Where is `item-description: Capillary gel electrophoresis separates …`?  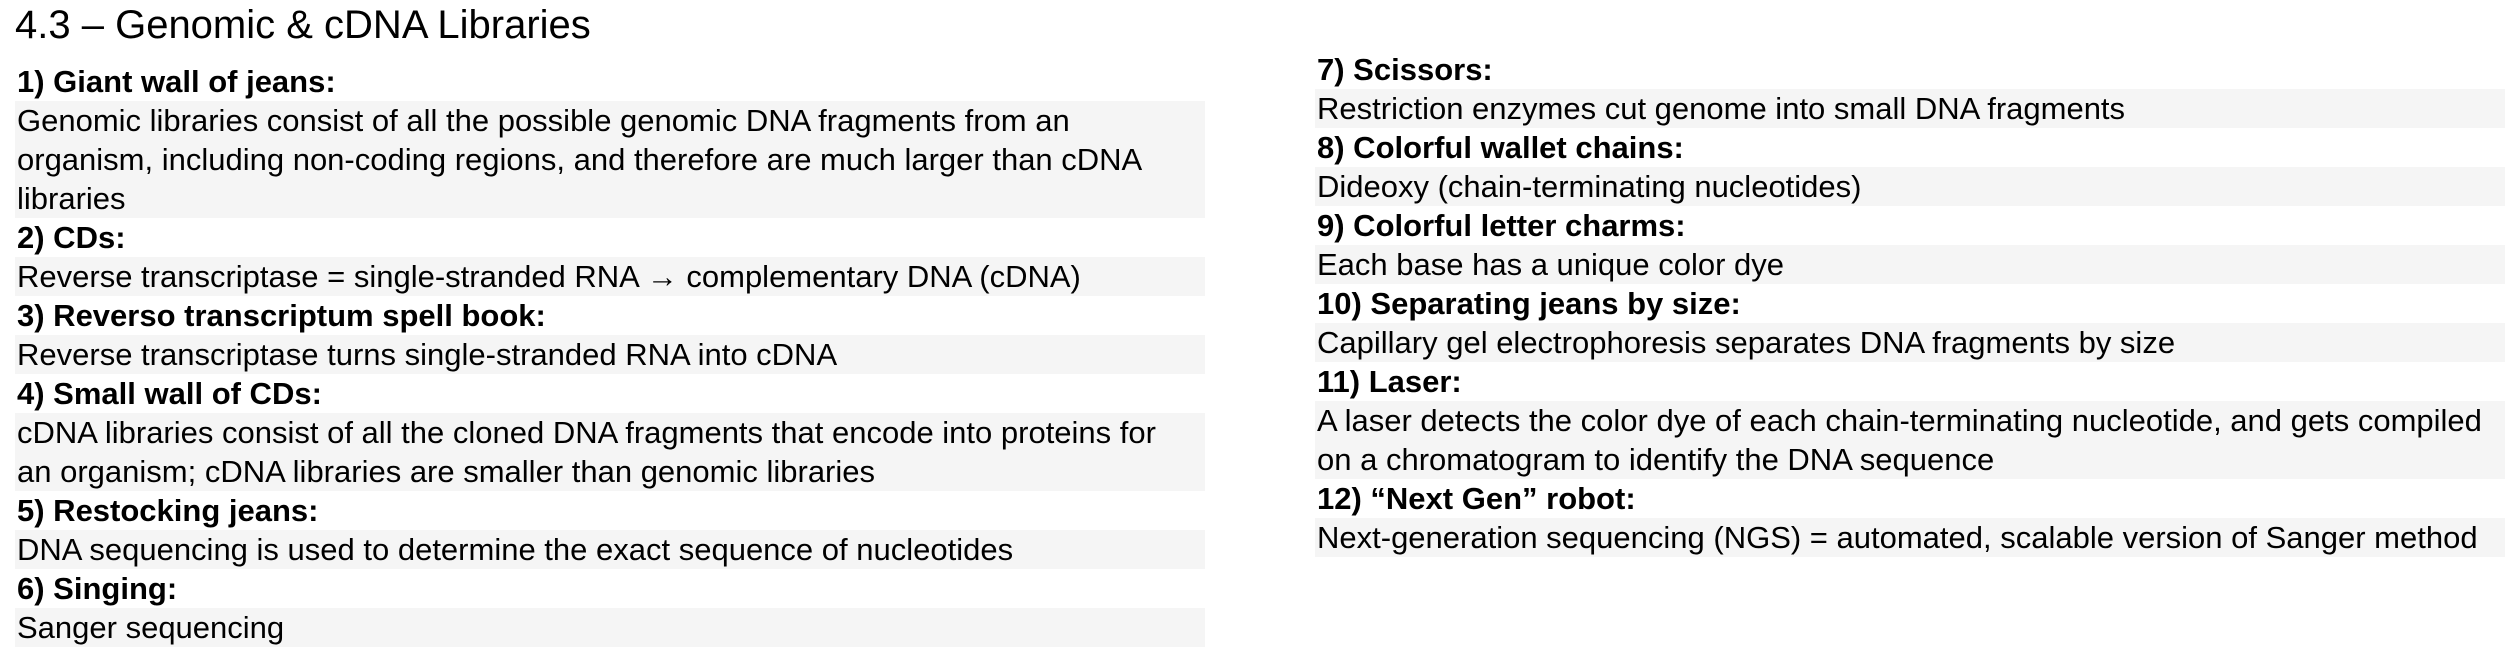 item-description: Capillary gel electrophoresis separates … is located at coordinates (1746, 342).